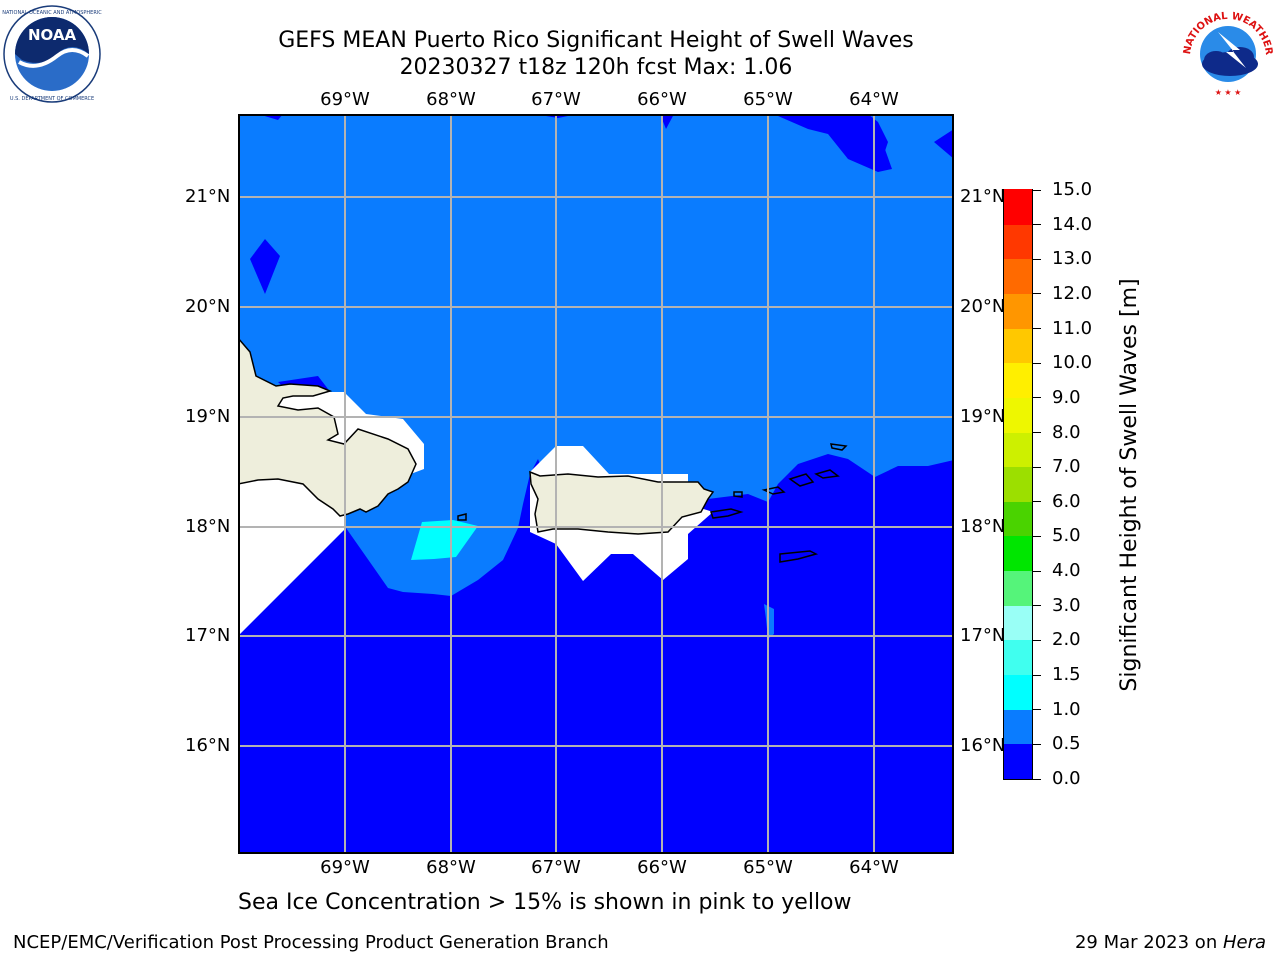 The width and height of the screenshot is (1280, 960). Describe the element at coordinates (1066, 432) in the screenshot. I see `colorbar-tick-label: 8.0` at that location.